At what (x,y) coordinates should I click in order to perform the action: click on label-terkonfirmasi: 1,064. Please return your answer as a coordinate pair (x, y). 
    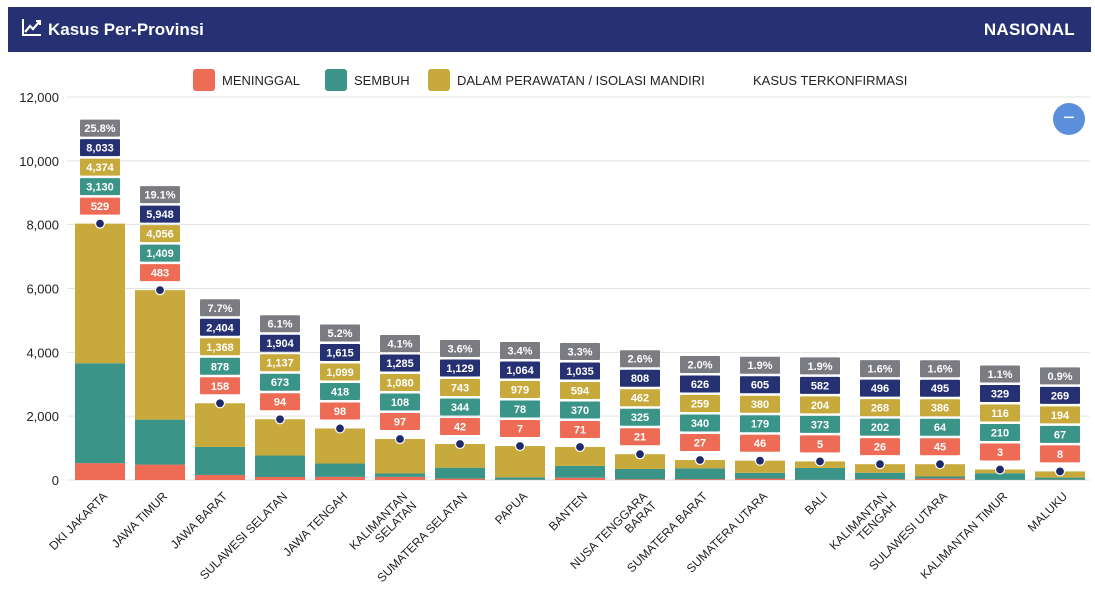
    Looking at the image, I should click on (520, 371).